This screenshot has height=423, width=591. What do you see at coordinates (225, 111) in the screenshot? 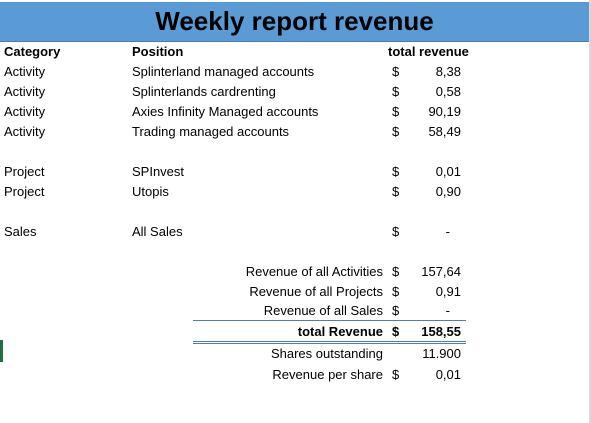
I see `row-position: Axies Infinity Managed accounts` at bounding box center [225, 111].